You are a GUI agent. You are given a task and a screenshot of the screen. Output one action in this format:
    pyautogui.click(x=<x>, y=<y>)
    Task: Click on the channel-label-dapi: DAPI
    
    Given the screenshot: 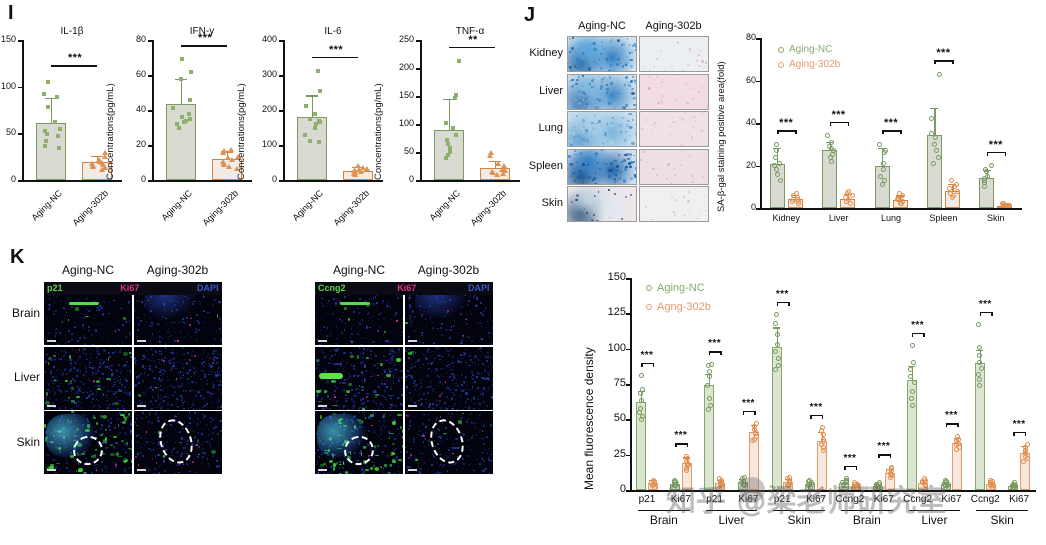 What is the action you would take?
    pyautogui.click(x=479, y=288)
    